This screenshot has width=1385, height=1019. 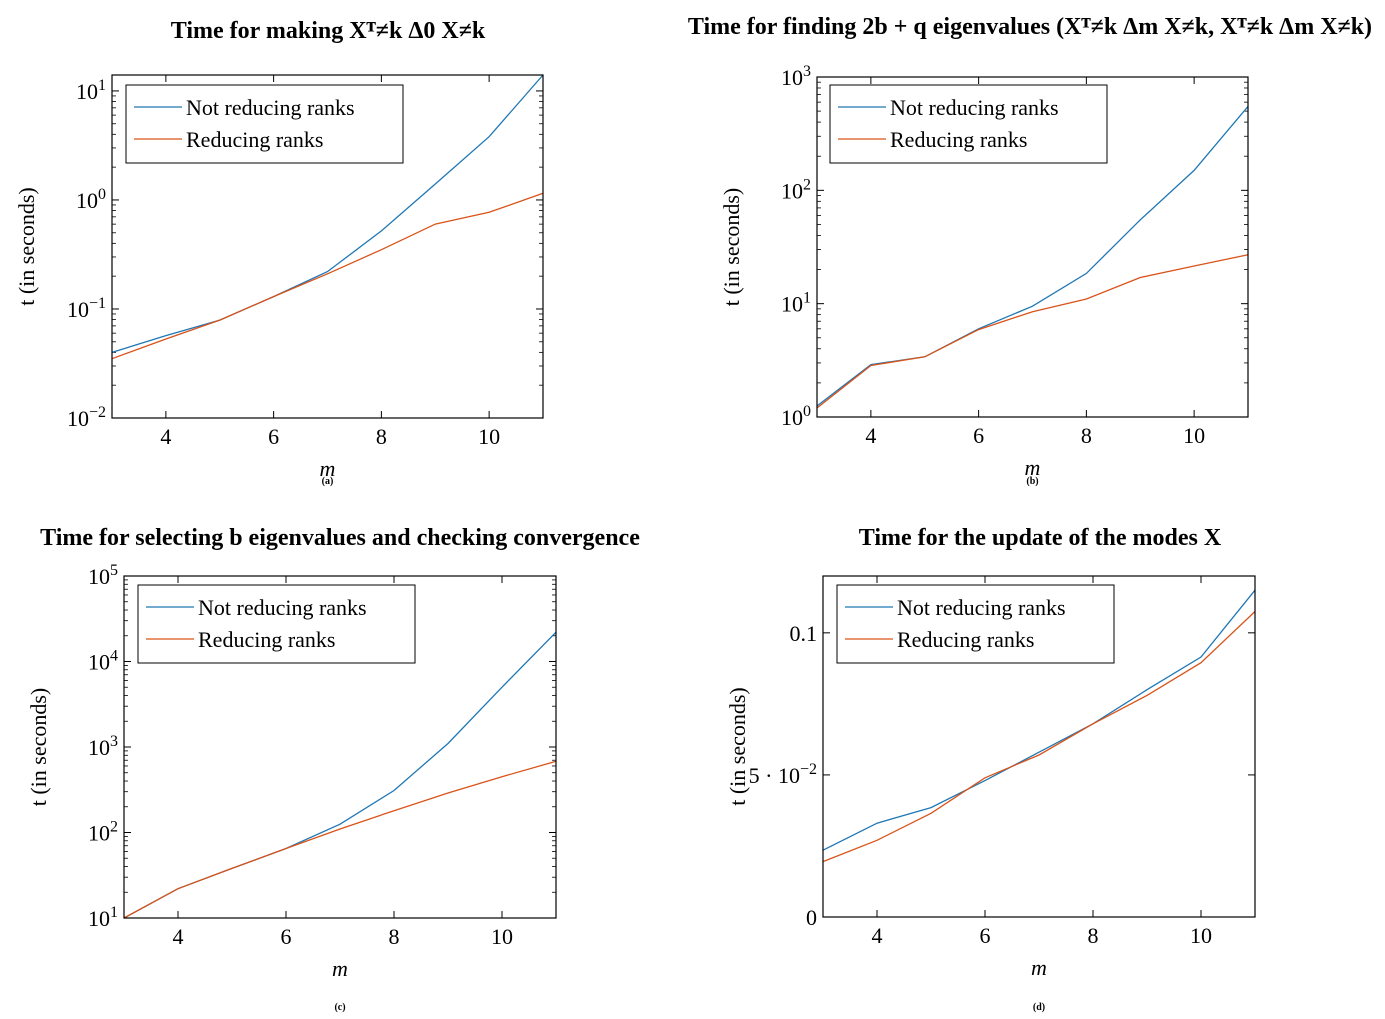 I want to click on chart-caption: (c), so click(x=339, y=1007).